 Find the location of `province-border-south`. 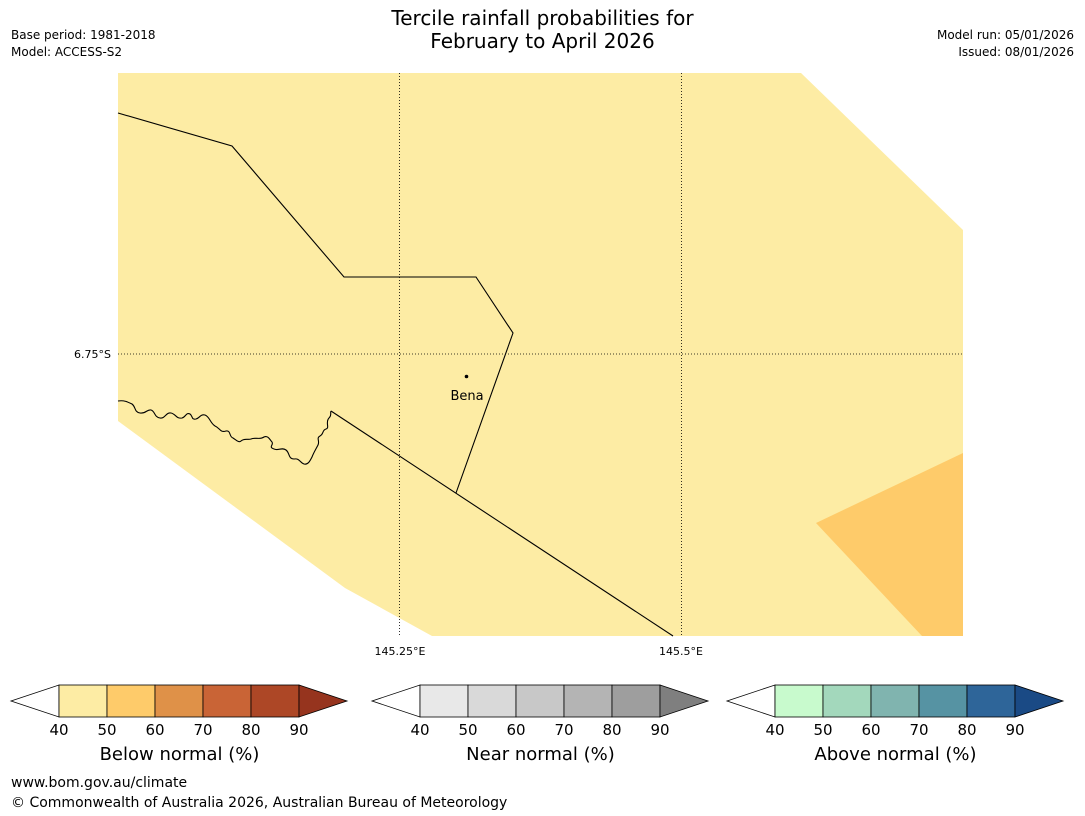

province-border-south is located at coordinates (502, 523).